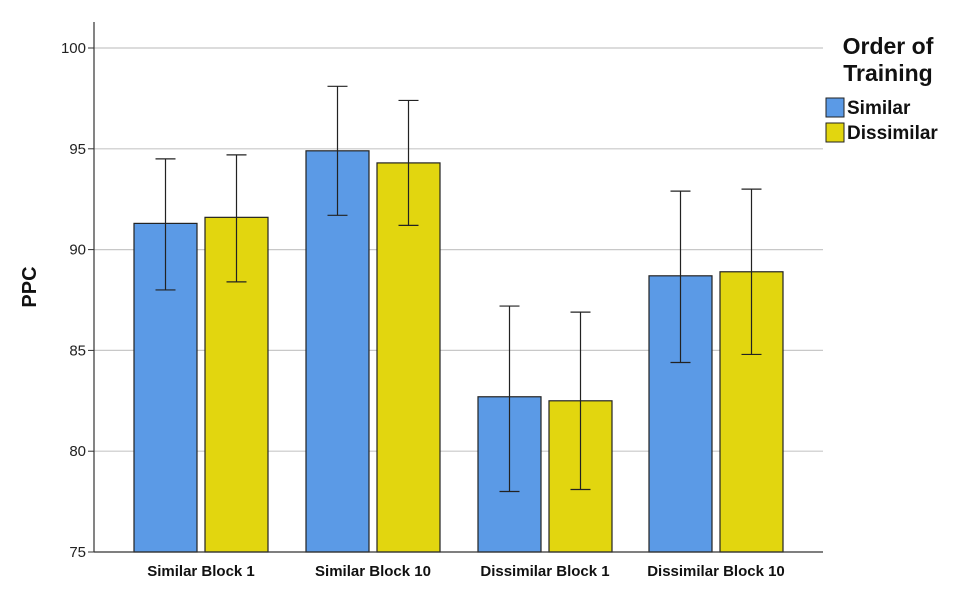 The height and width of the screenshot is (595, 974). Describe the element at coordinates (879, 108) in the screenshot. I see `legend-label-similar: Similar` at that location.